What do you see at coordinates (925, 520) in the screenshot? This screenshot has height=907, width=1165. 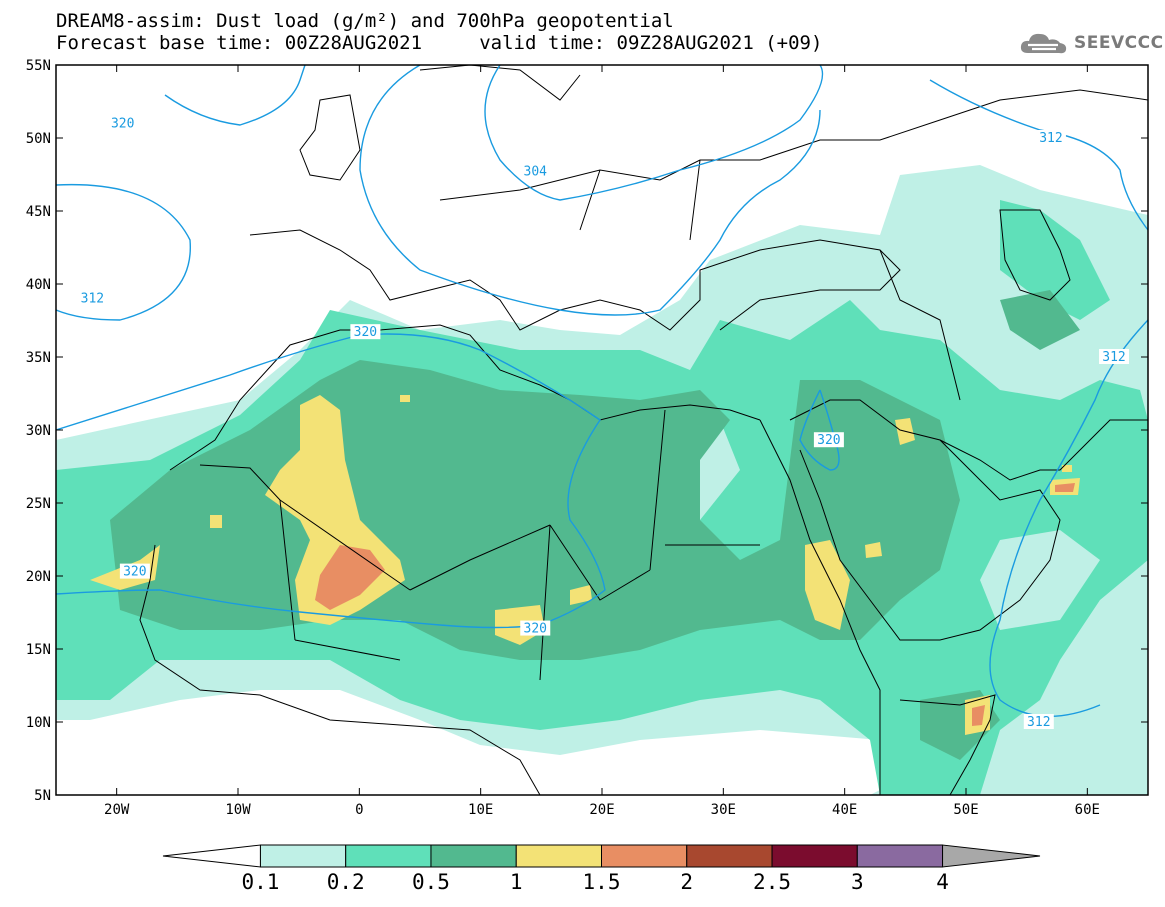 I see `coast-arabia` at bounding box center [925, 520].